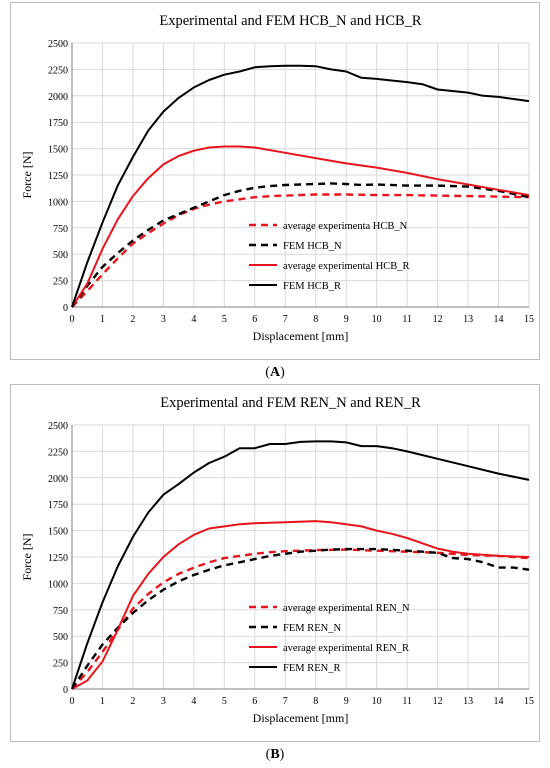 This screenshot has height=768, width=550. I want to click on legend-label-1: average experimental REN_N, so click(346, 608).